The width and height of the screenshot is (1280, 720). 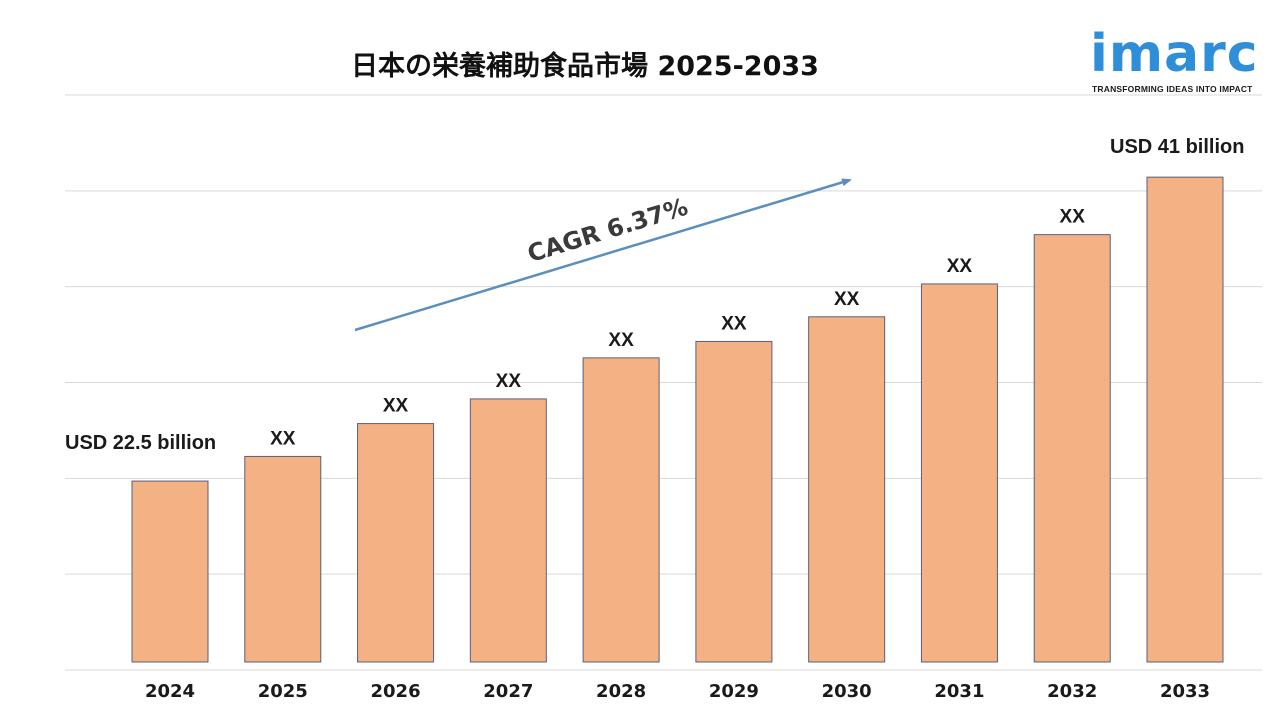 I want to click on bar-value-label: USD 22.5 billion, so click(x=140, y=443).